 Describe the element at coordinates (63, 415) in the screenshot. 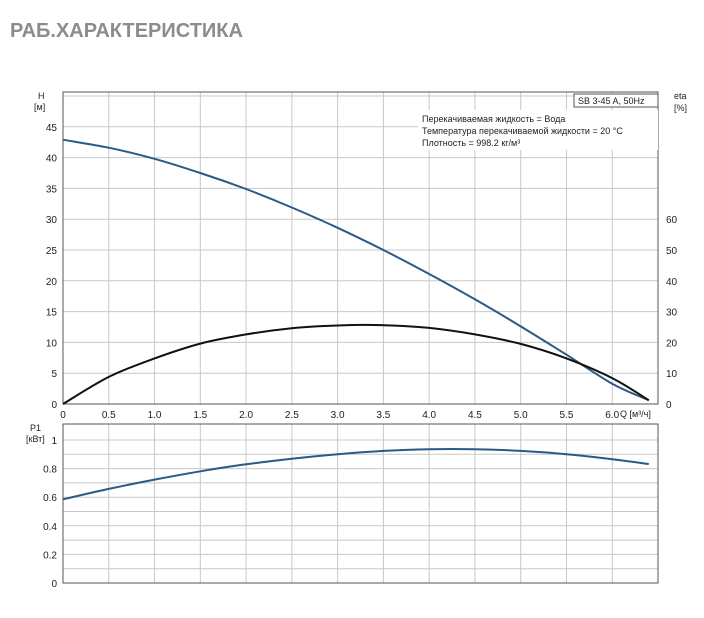

I see `x-tick-label: 0` at that location.